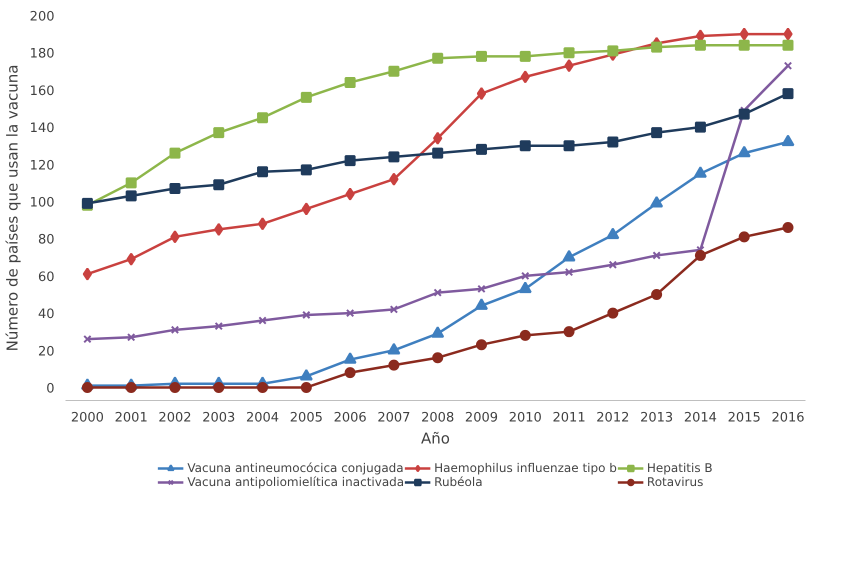 The width and height of the screenshot is (849, 584). I want to click on y-tick-label: 60, so click(46, 277).